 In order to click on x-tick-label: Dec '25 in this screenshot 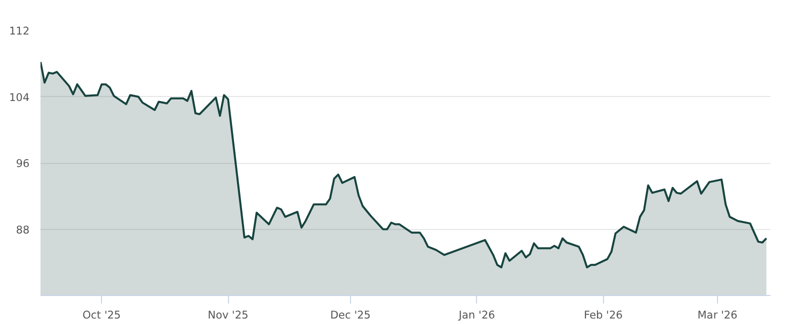, I will do `click(350, 315)`.